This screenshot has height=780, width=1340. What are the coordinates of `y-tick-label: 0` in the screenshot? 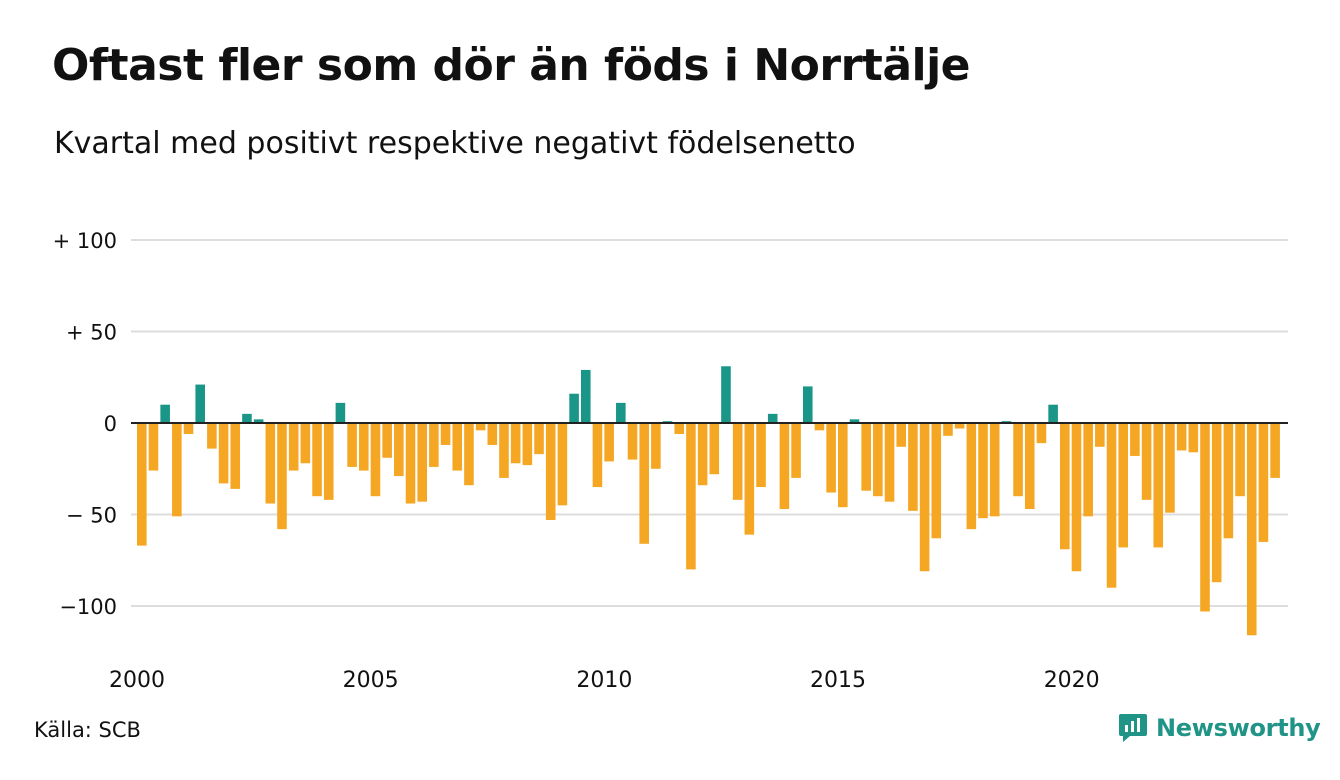 It's located at (110, 424).